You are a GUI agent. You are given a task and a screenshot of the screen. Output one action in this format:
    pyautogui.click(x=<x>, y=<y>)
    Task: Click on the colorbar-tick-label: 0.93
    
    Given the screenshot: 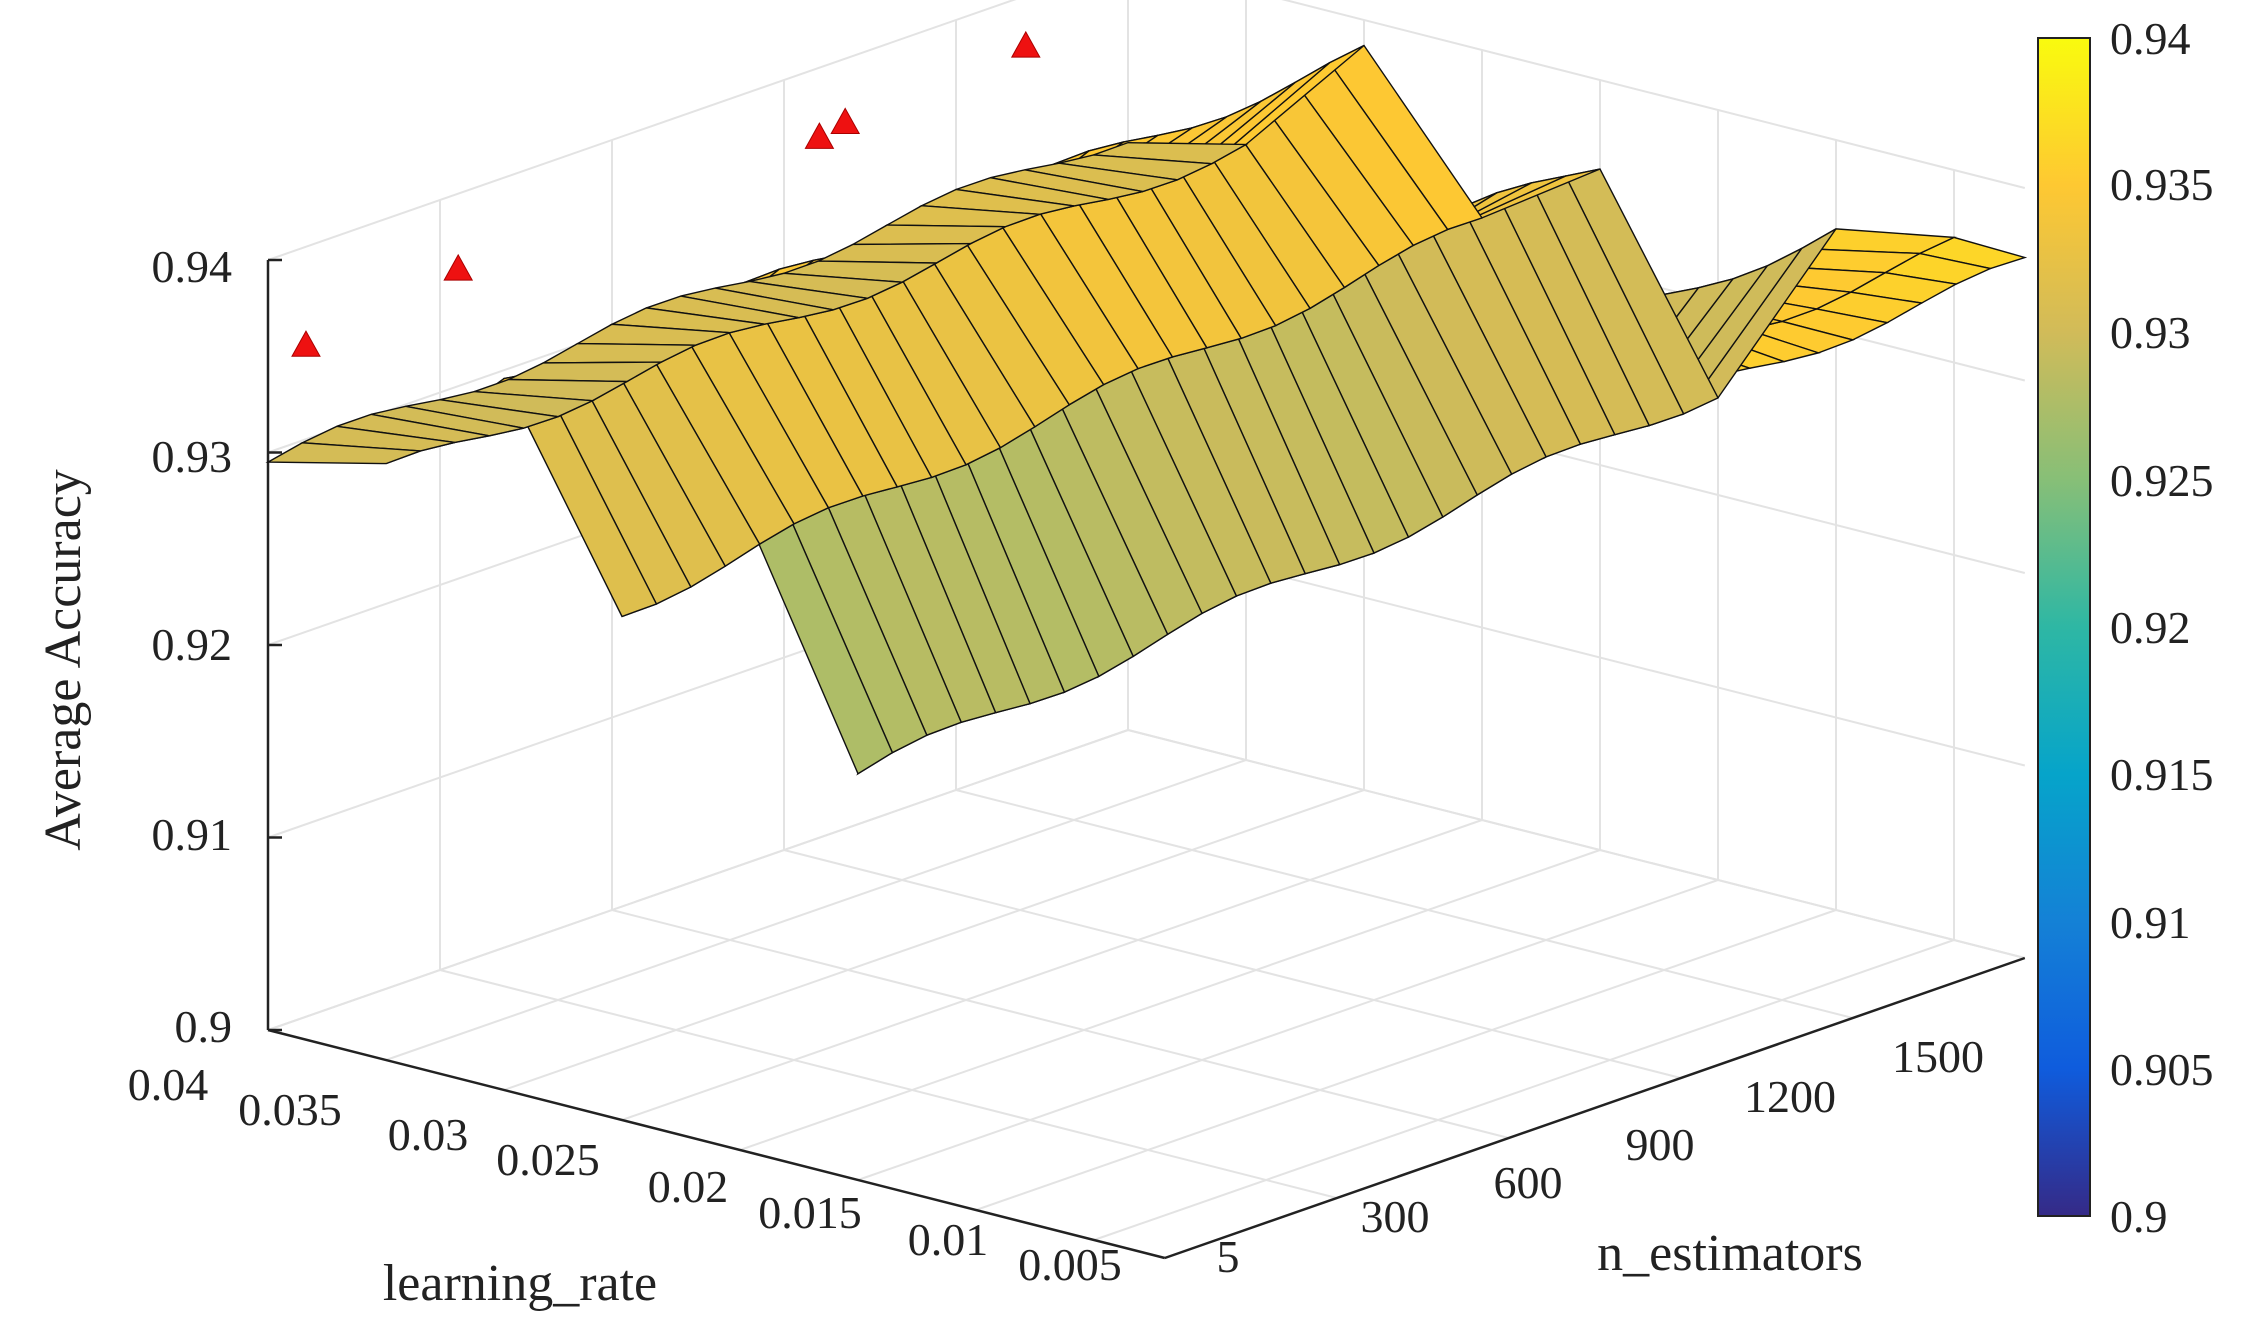 What is the action you would take?
    pyautogui.click(x=2150, y=332)
    